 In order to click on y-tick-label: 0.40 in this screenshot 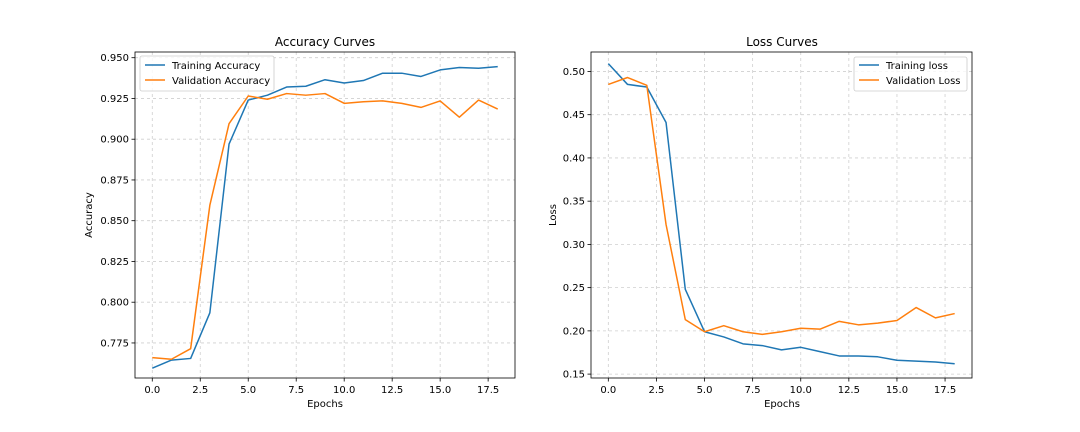, I will do `click(574, 158)`.